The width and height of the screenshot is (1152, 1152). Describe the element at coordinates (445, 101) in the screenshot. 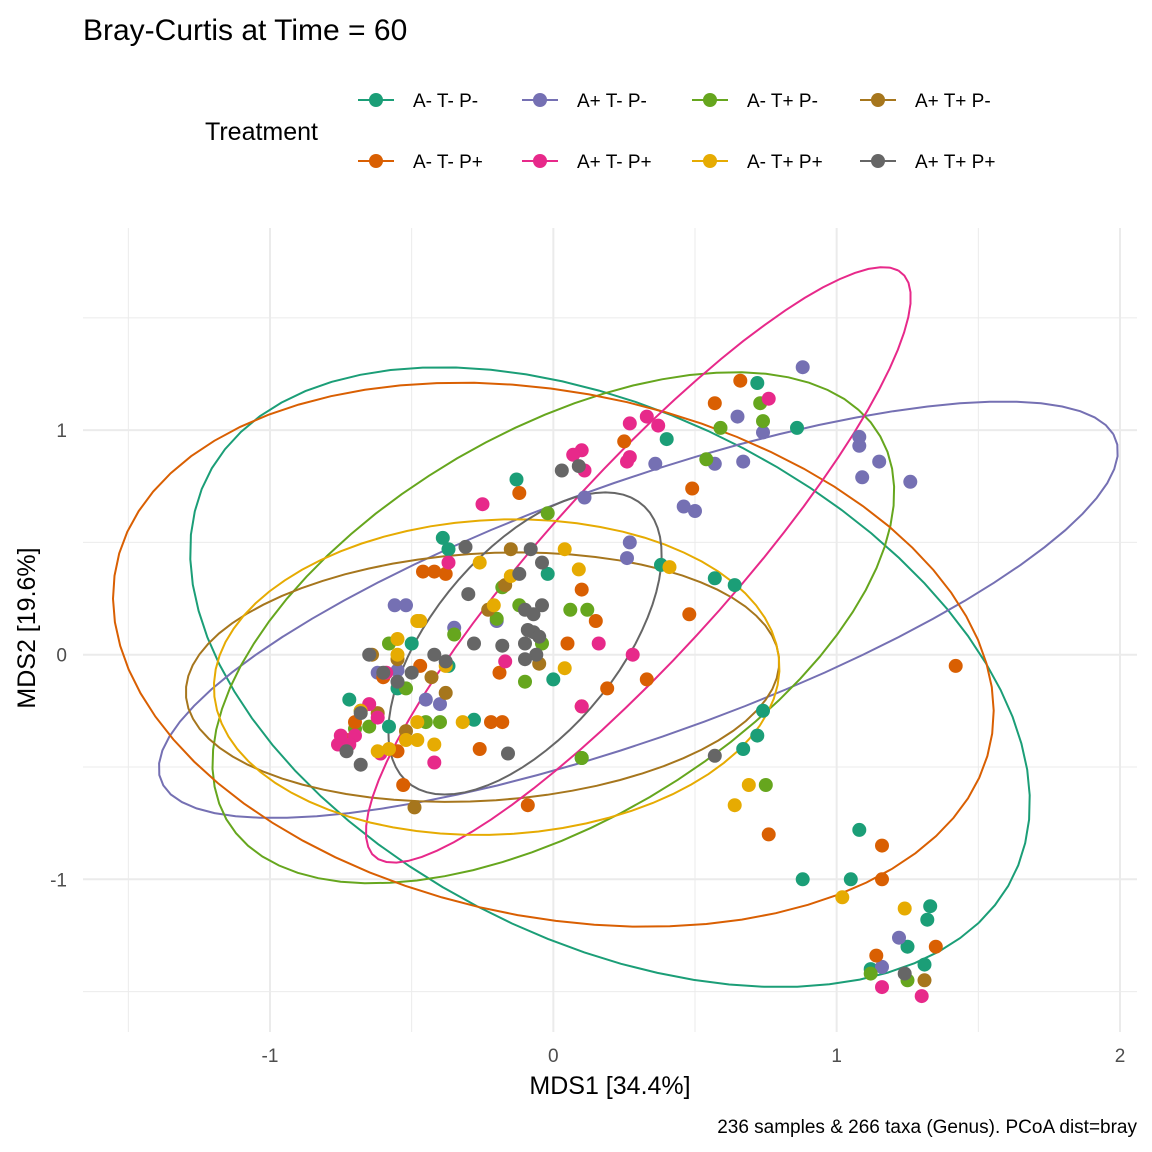

I see `legend-label: A- T- P-` at that location.